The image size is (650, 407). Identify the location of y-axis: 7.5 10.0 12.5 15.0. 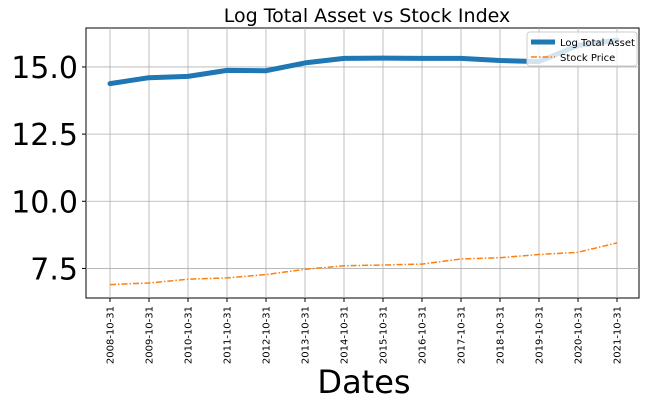
(48, 169).